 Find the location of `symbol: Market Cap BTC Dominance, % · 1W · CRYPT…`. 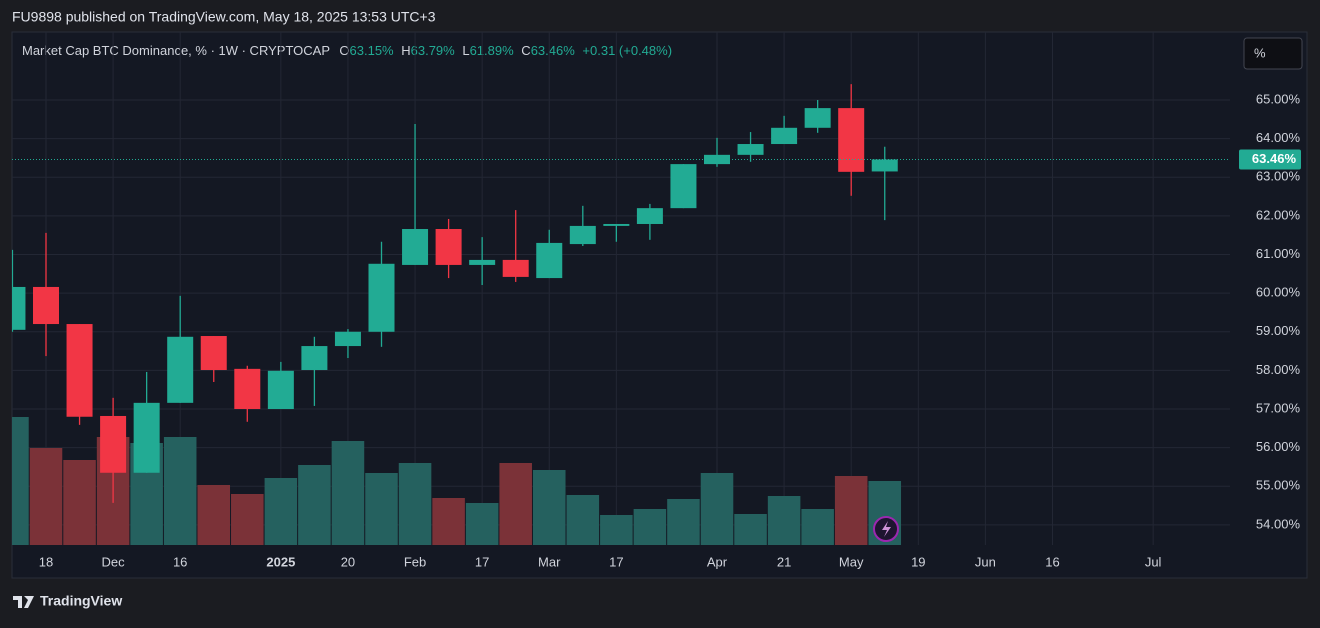

symbol: Market Cap BTC Dominance, % · 1W · CRYPT… is located at coordinates (176, 50).